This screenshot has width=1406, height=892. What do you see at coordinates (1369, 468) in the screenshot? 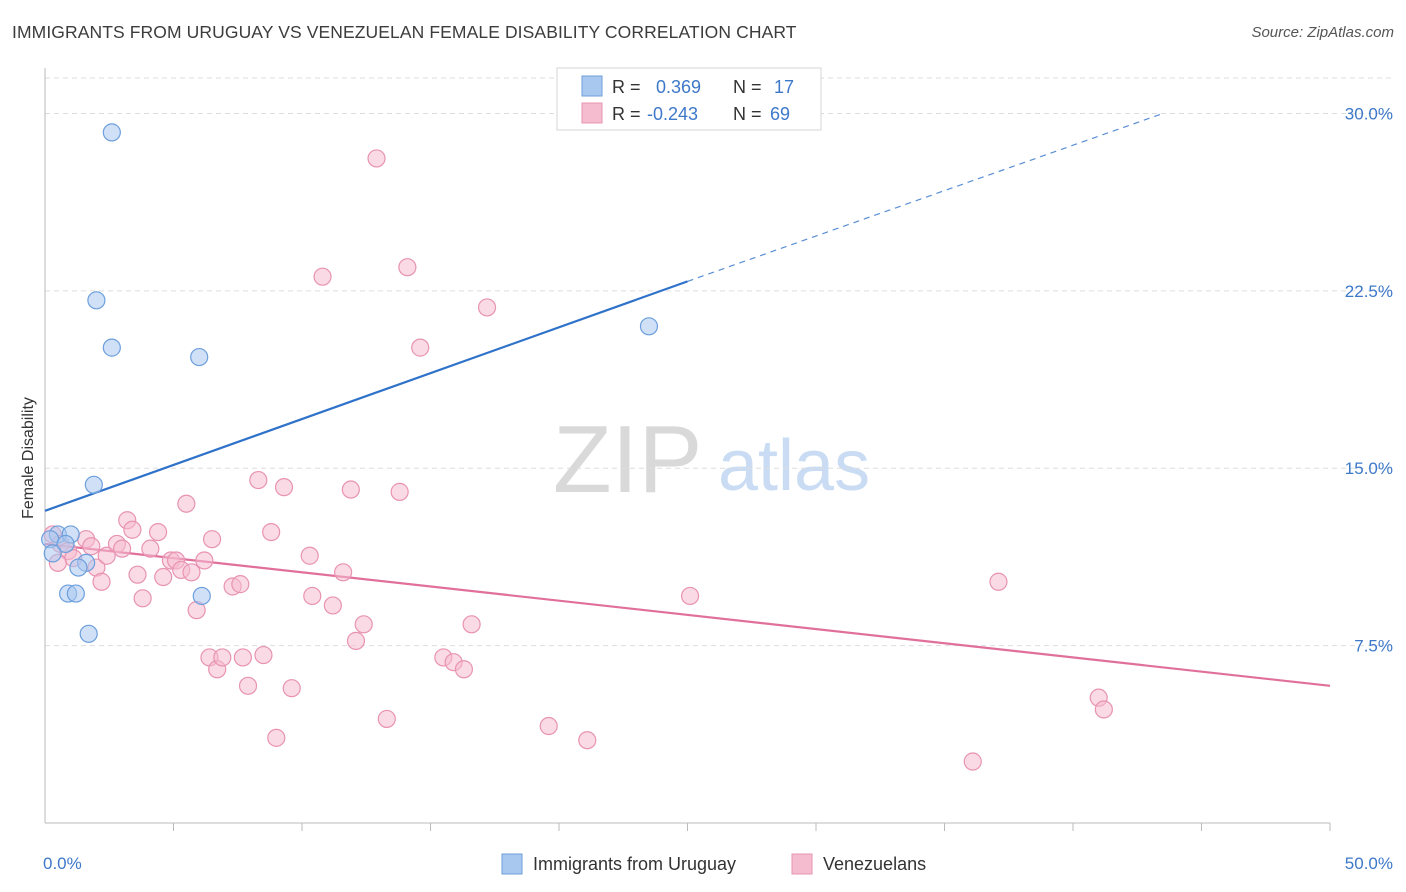
I see `y-tick-label: 15.0%` at bounding box center [1369, 468].